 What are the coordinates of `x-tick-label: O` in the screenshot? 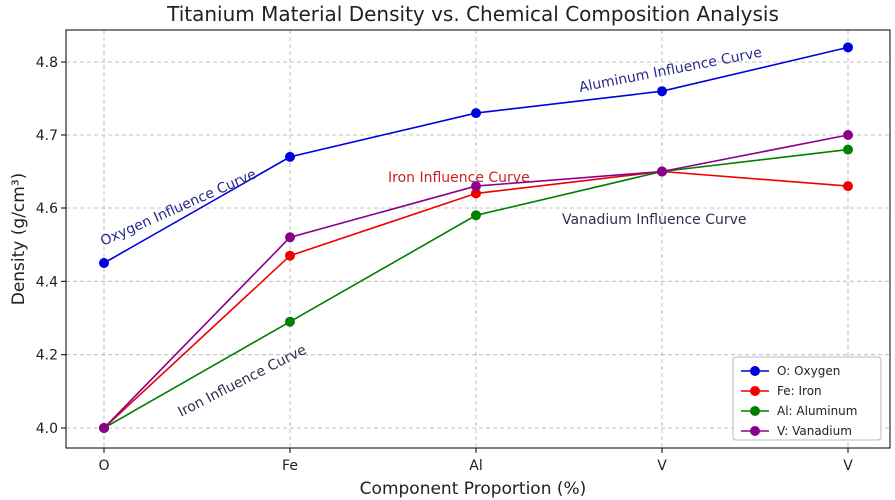 It's located at (103, 466).